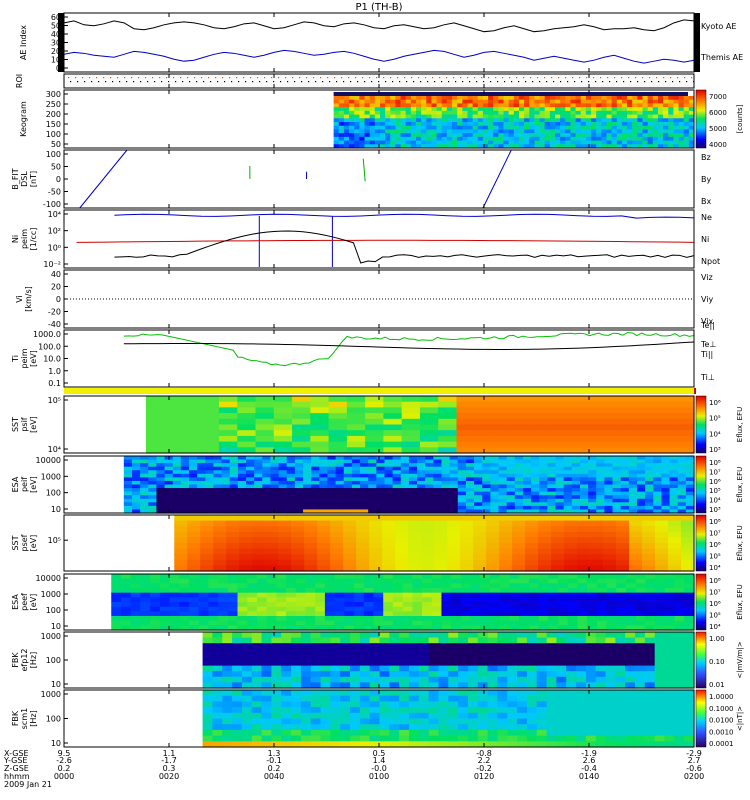  Describe the element at coordinates (701, 602) in the screenshot. I see `esa_e-colorbar` at that location.